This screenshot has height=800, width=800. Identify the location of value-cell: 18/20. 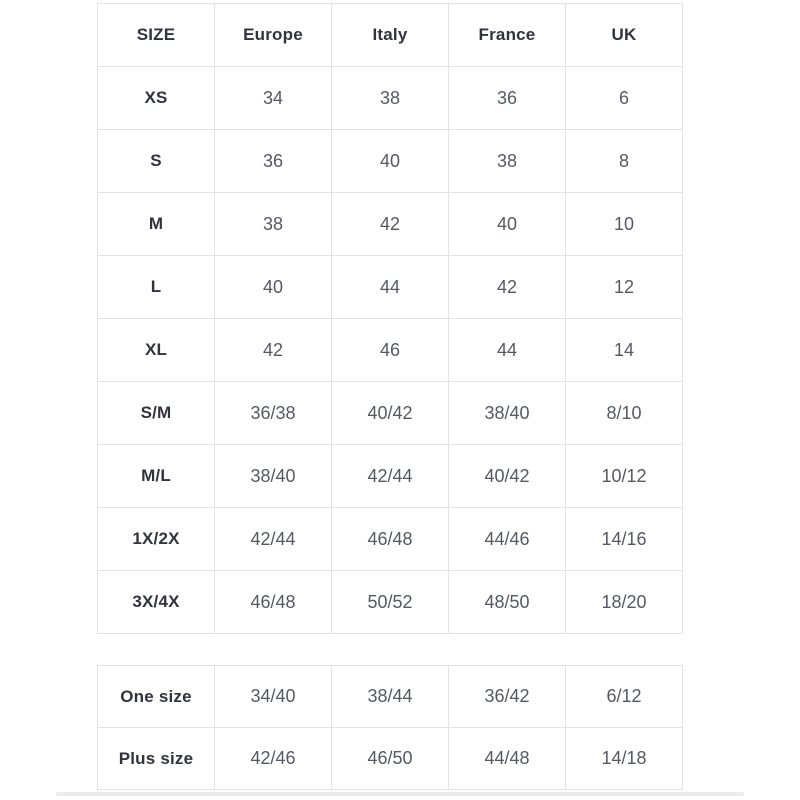
(624, 602).